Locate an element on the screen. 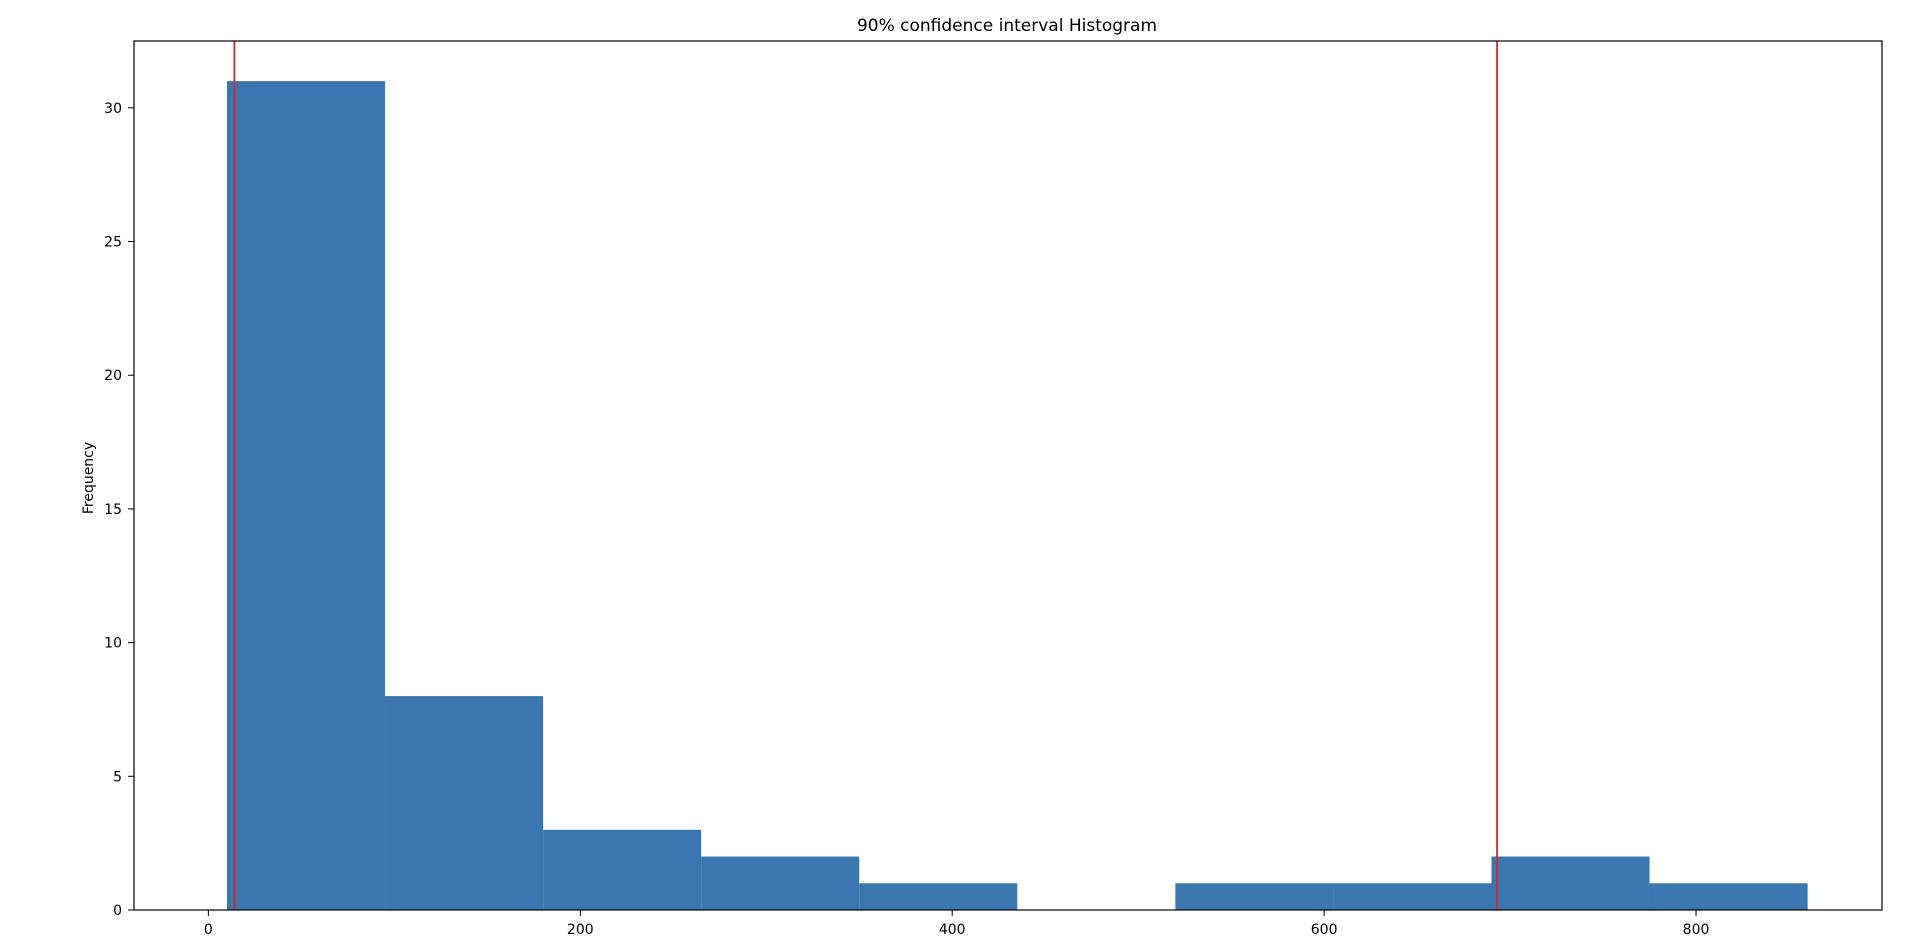  y-tick-label-0: 0 is located at coordinates (117, 911).